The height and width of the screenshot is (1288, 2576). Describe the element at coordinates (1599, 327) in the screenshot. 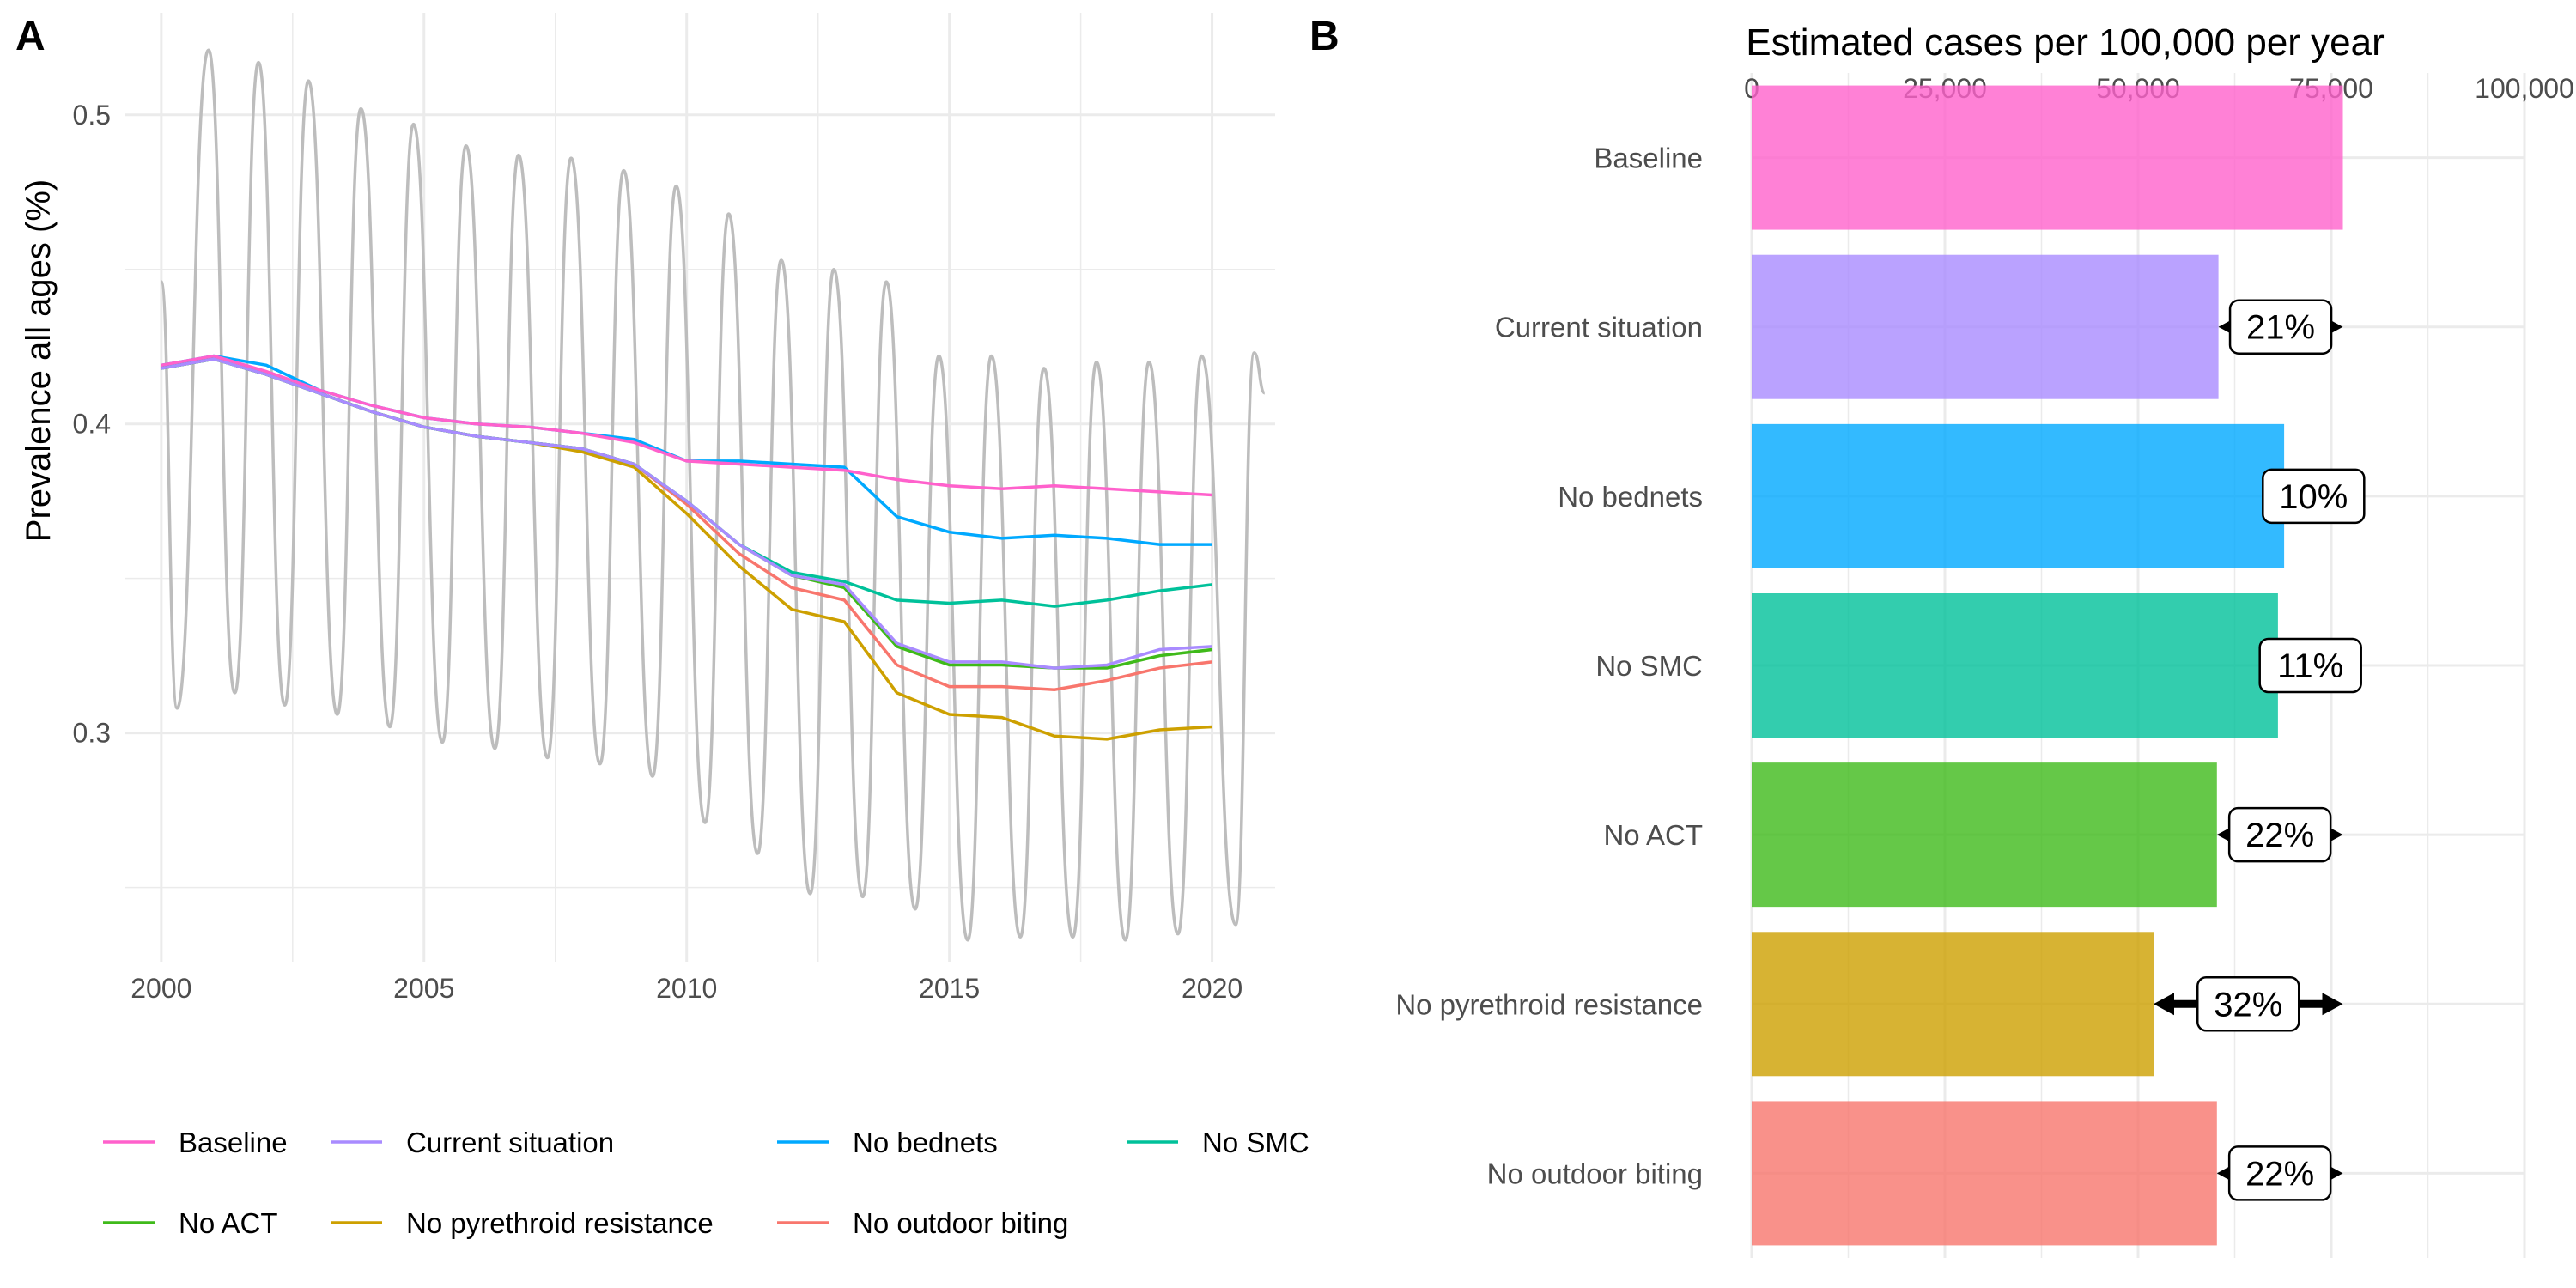

I see `category-label: Current situation` at that location.